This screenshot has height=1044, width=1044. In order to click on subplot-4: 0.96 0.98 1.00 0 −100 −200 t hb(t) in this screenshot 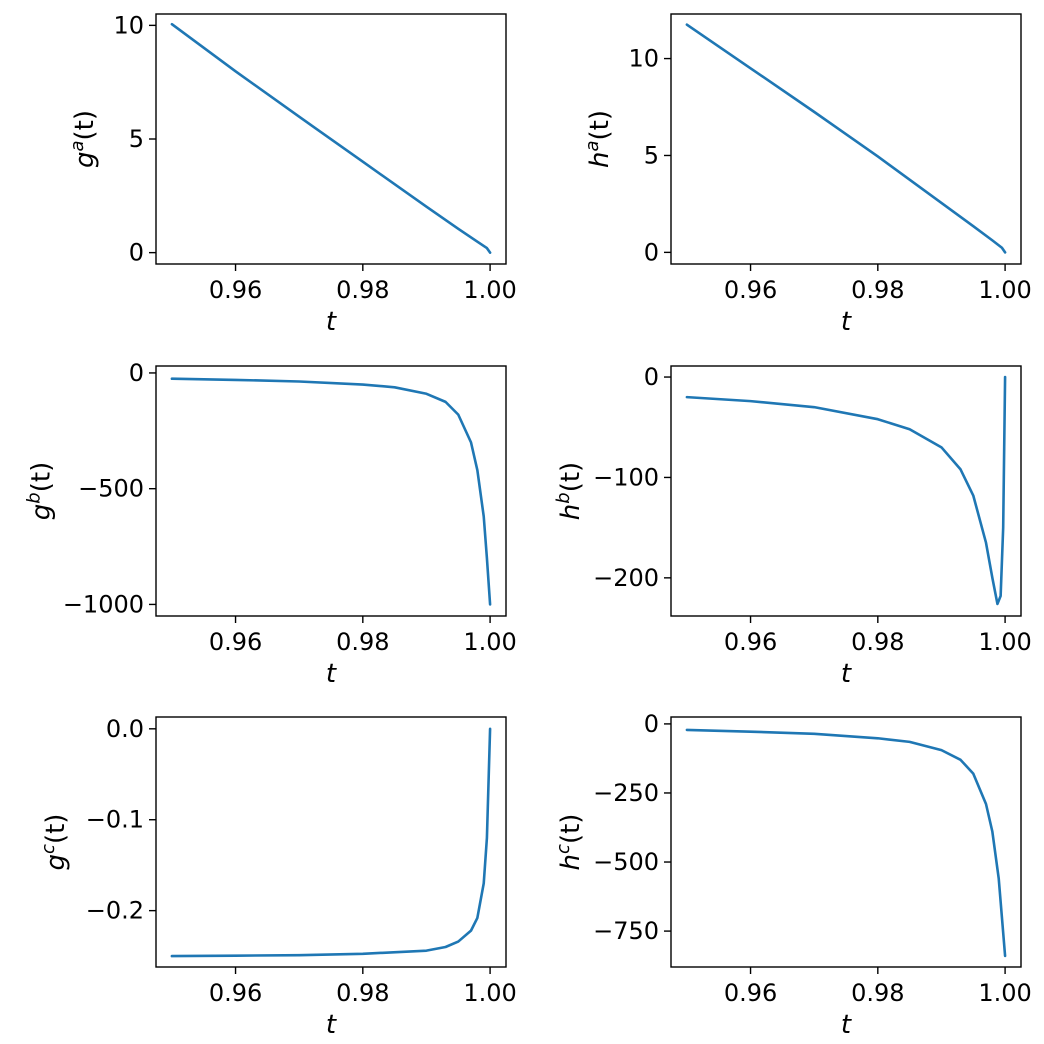, I will do `click(792, 526)`.